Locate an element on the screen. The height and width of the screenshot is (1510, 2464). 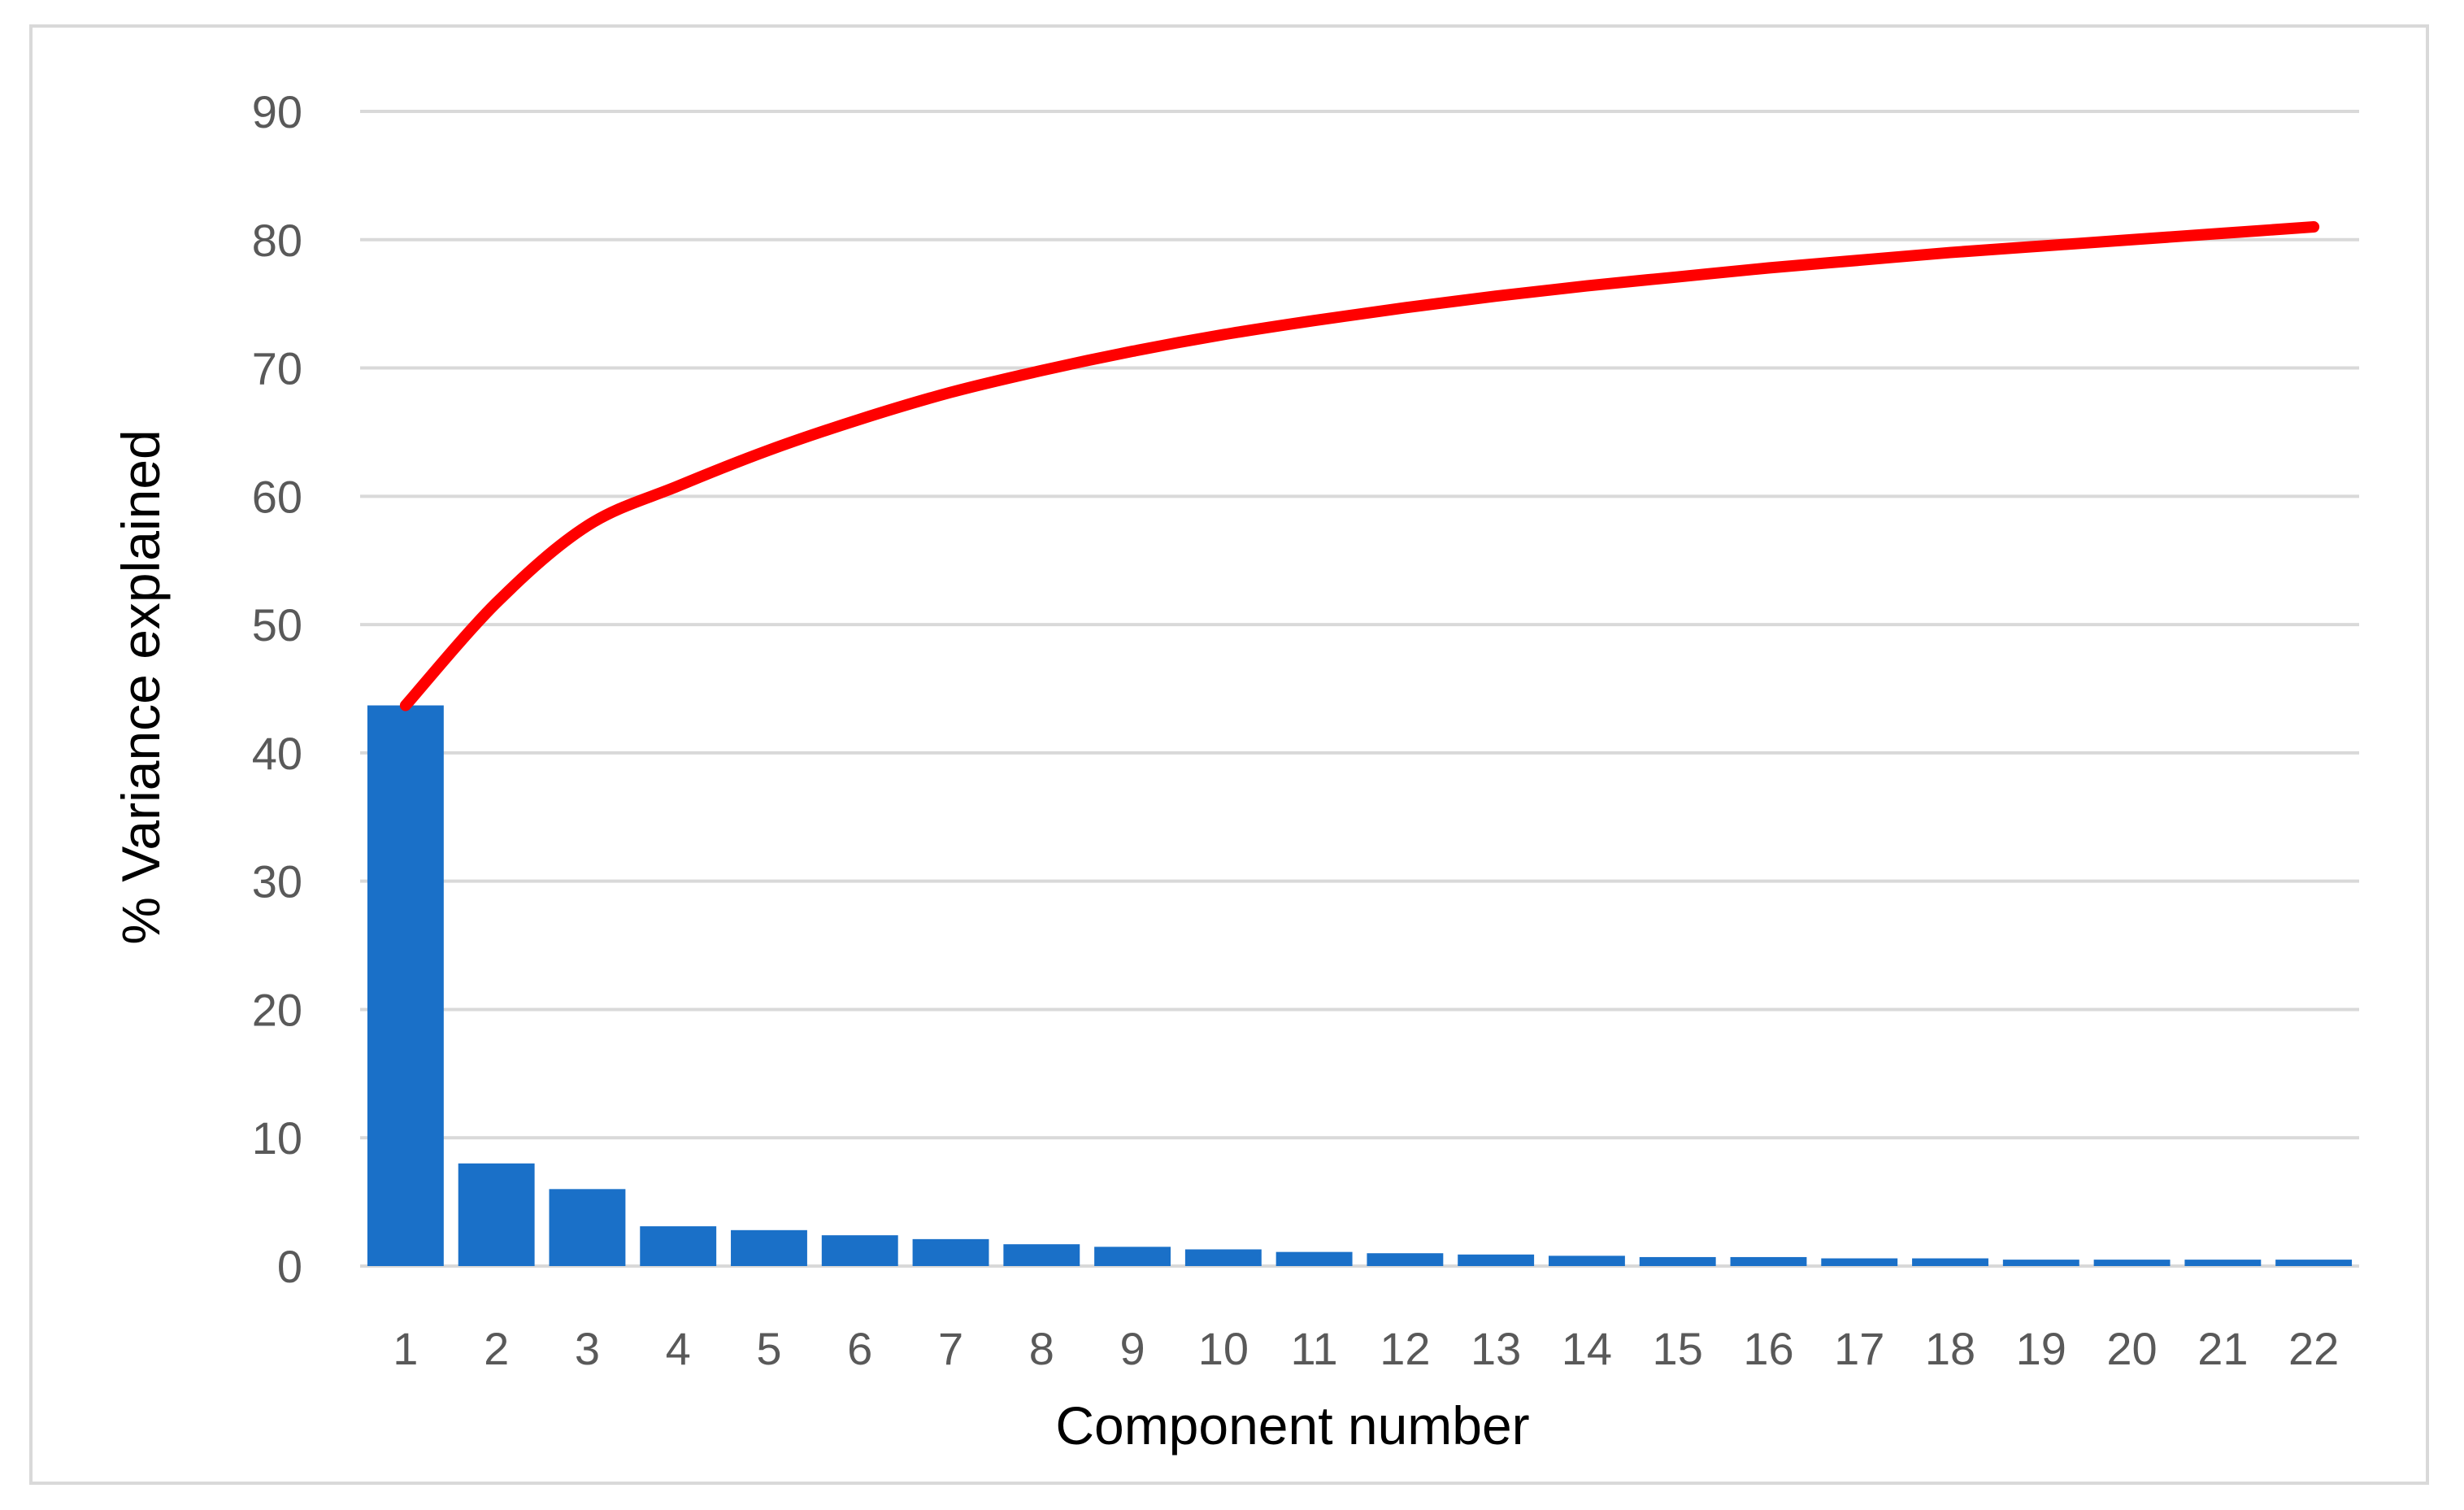
y-tick-label: 30 is located at coordinates (277, 882).